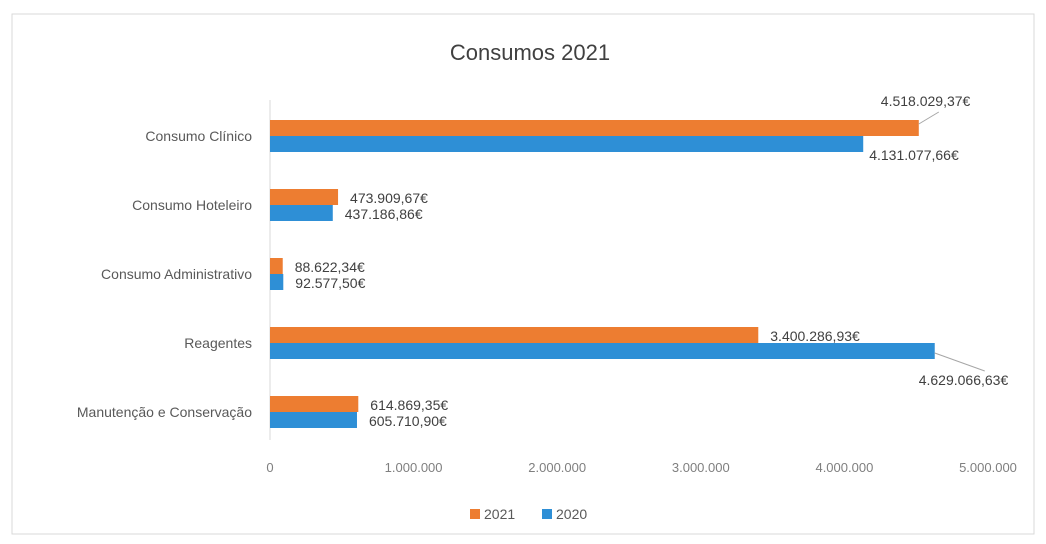 Image resolution: width=1046 pixels, height=544 pixels. Describe the element at coordinates (269, 467) in the screenshot. I see `x-tick-label: 0` at that location.